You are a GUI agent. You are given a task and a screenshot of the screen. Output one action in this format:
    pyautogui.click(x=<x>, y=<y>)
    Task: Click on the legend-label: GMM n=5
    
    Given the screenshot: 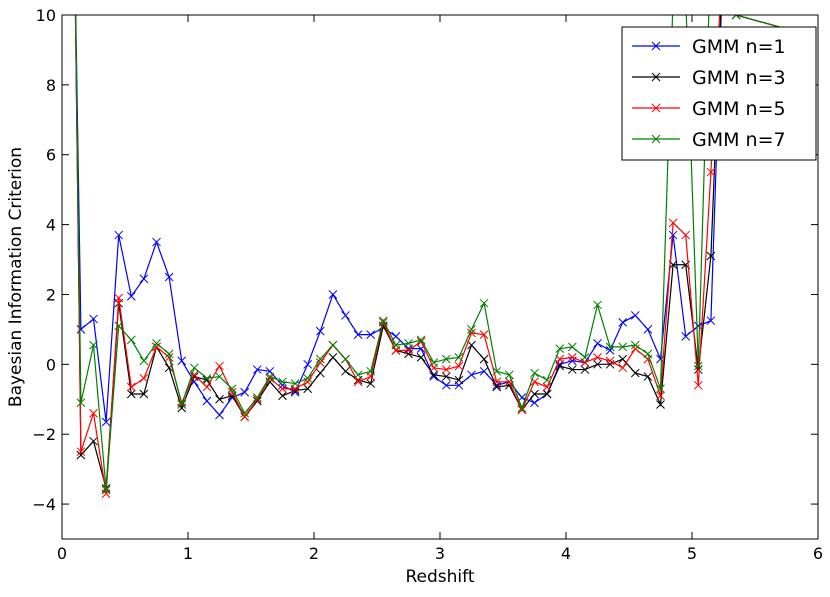 What is the action you would take?
    pyautogui.click(x=739, y=109)
    